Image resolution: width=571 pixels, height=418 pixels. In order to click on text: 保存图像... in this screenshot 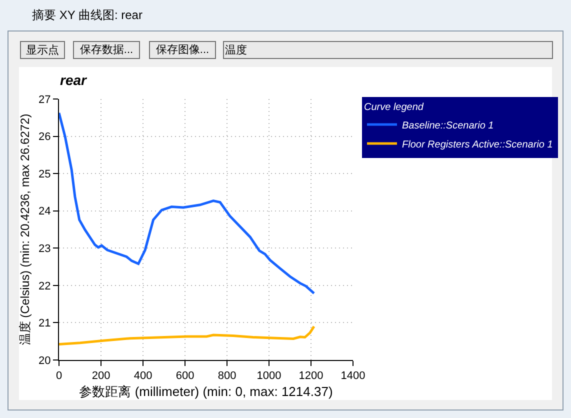, I will do `click(183, 50)`.